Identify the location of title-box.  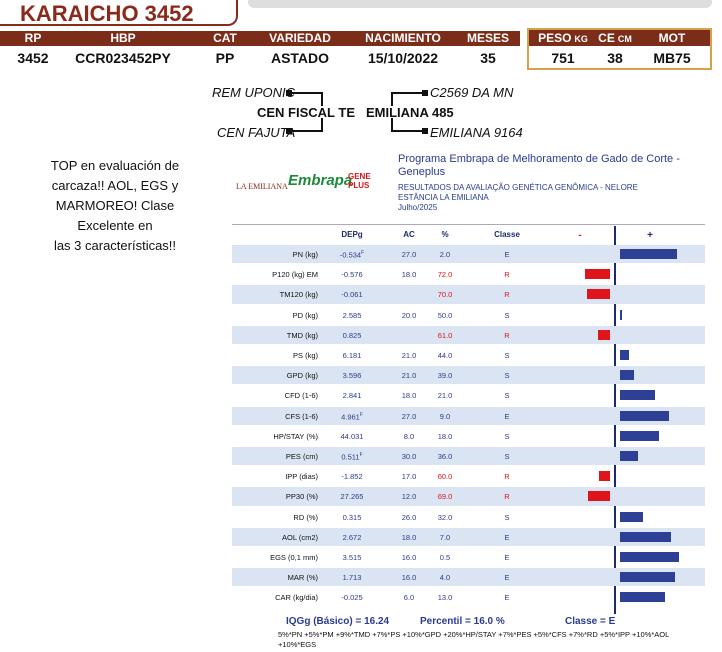
(119, 13).